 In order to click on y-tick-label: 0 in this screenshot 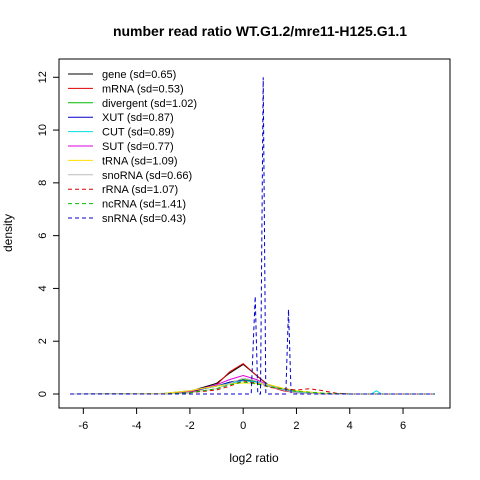, I will do `click(43, 394)`.